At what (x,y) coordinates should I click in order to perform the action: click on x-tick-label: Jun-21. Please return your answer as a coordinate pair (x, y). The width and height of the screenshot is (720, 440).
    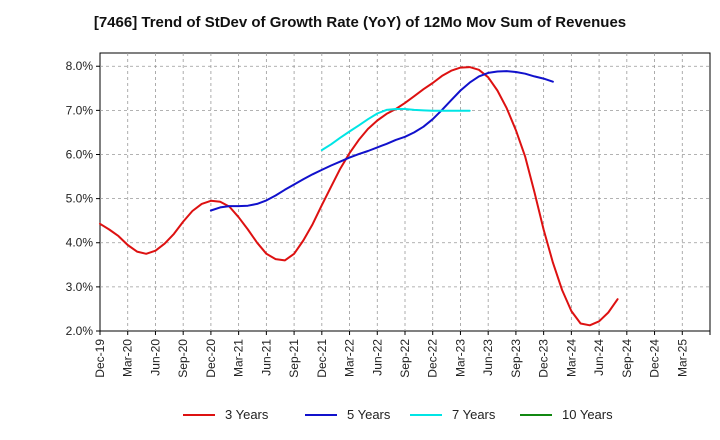
    Looking at the image, I should click on (266, 357).